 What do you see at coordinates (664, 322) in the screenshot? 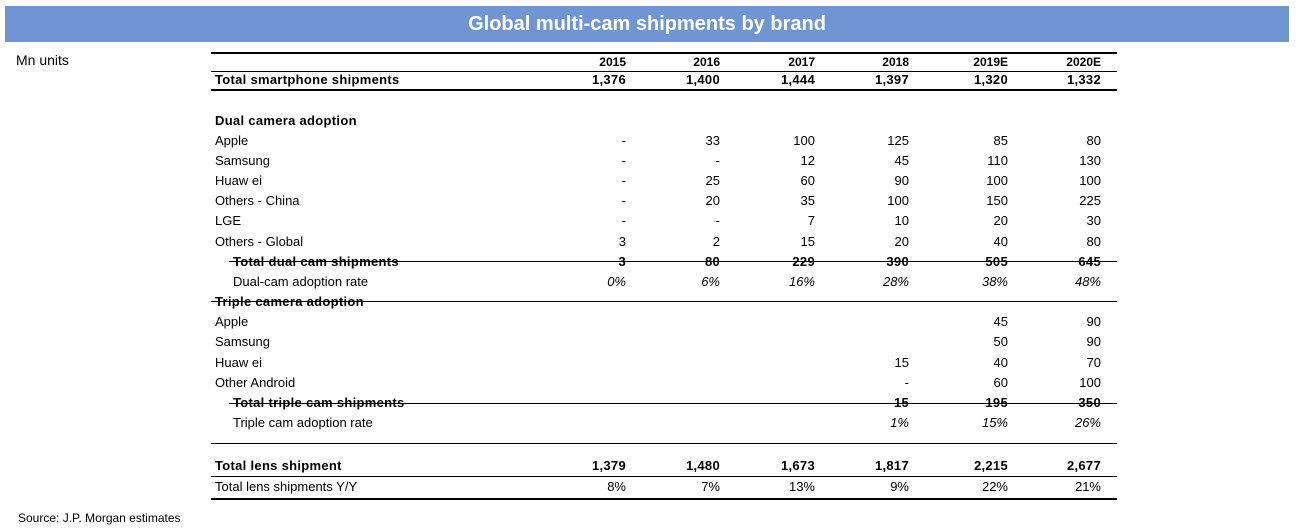
I see `triple-apple-row: Apple 45 90` at bounding box center [664, 322].